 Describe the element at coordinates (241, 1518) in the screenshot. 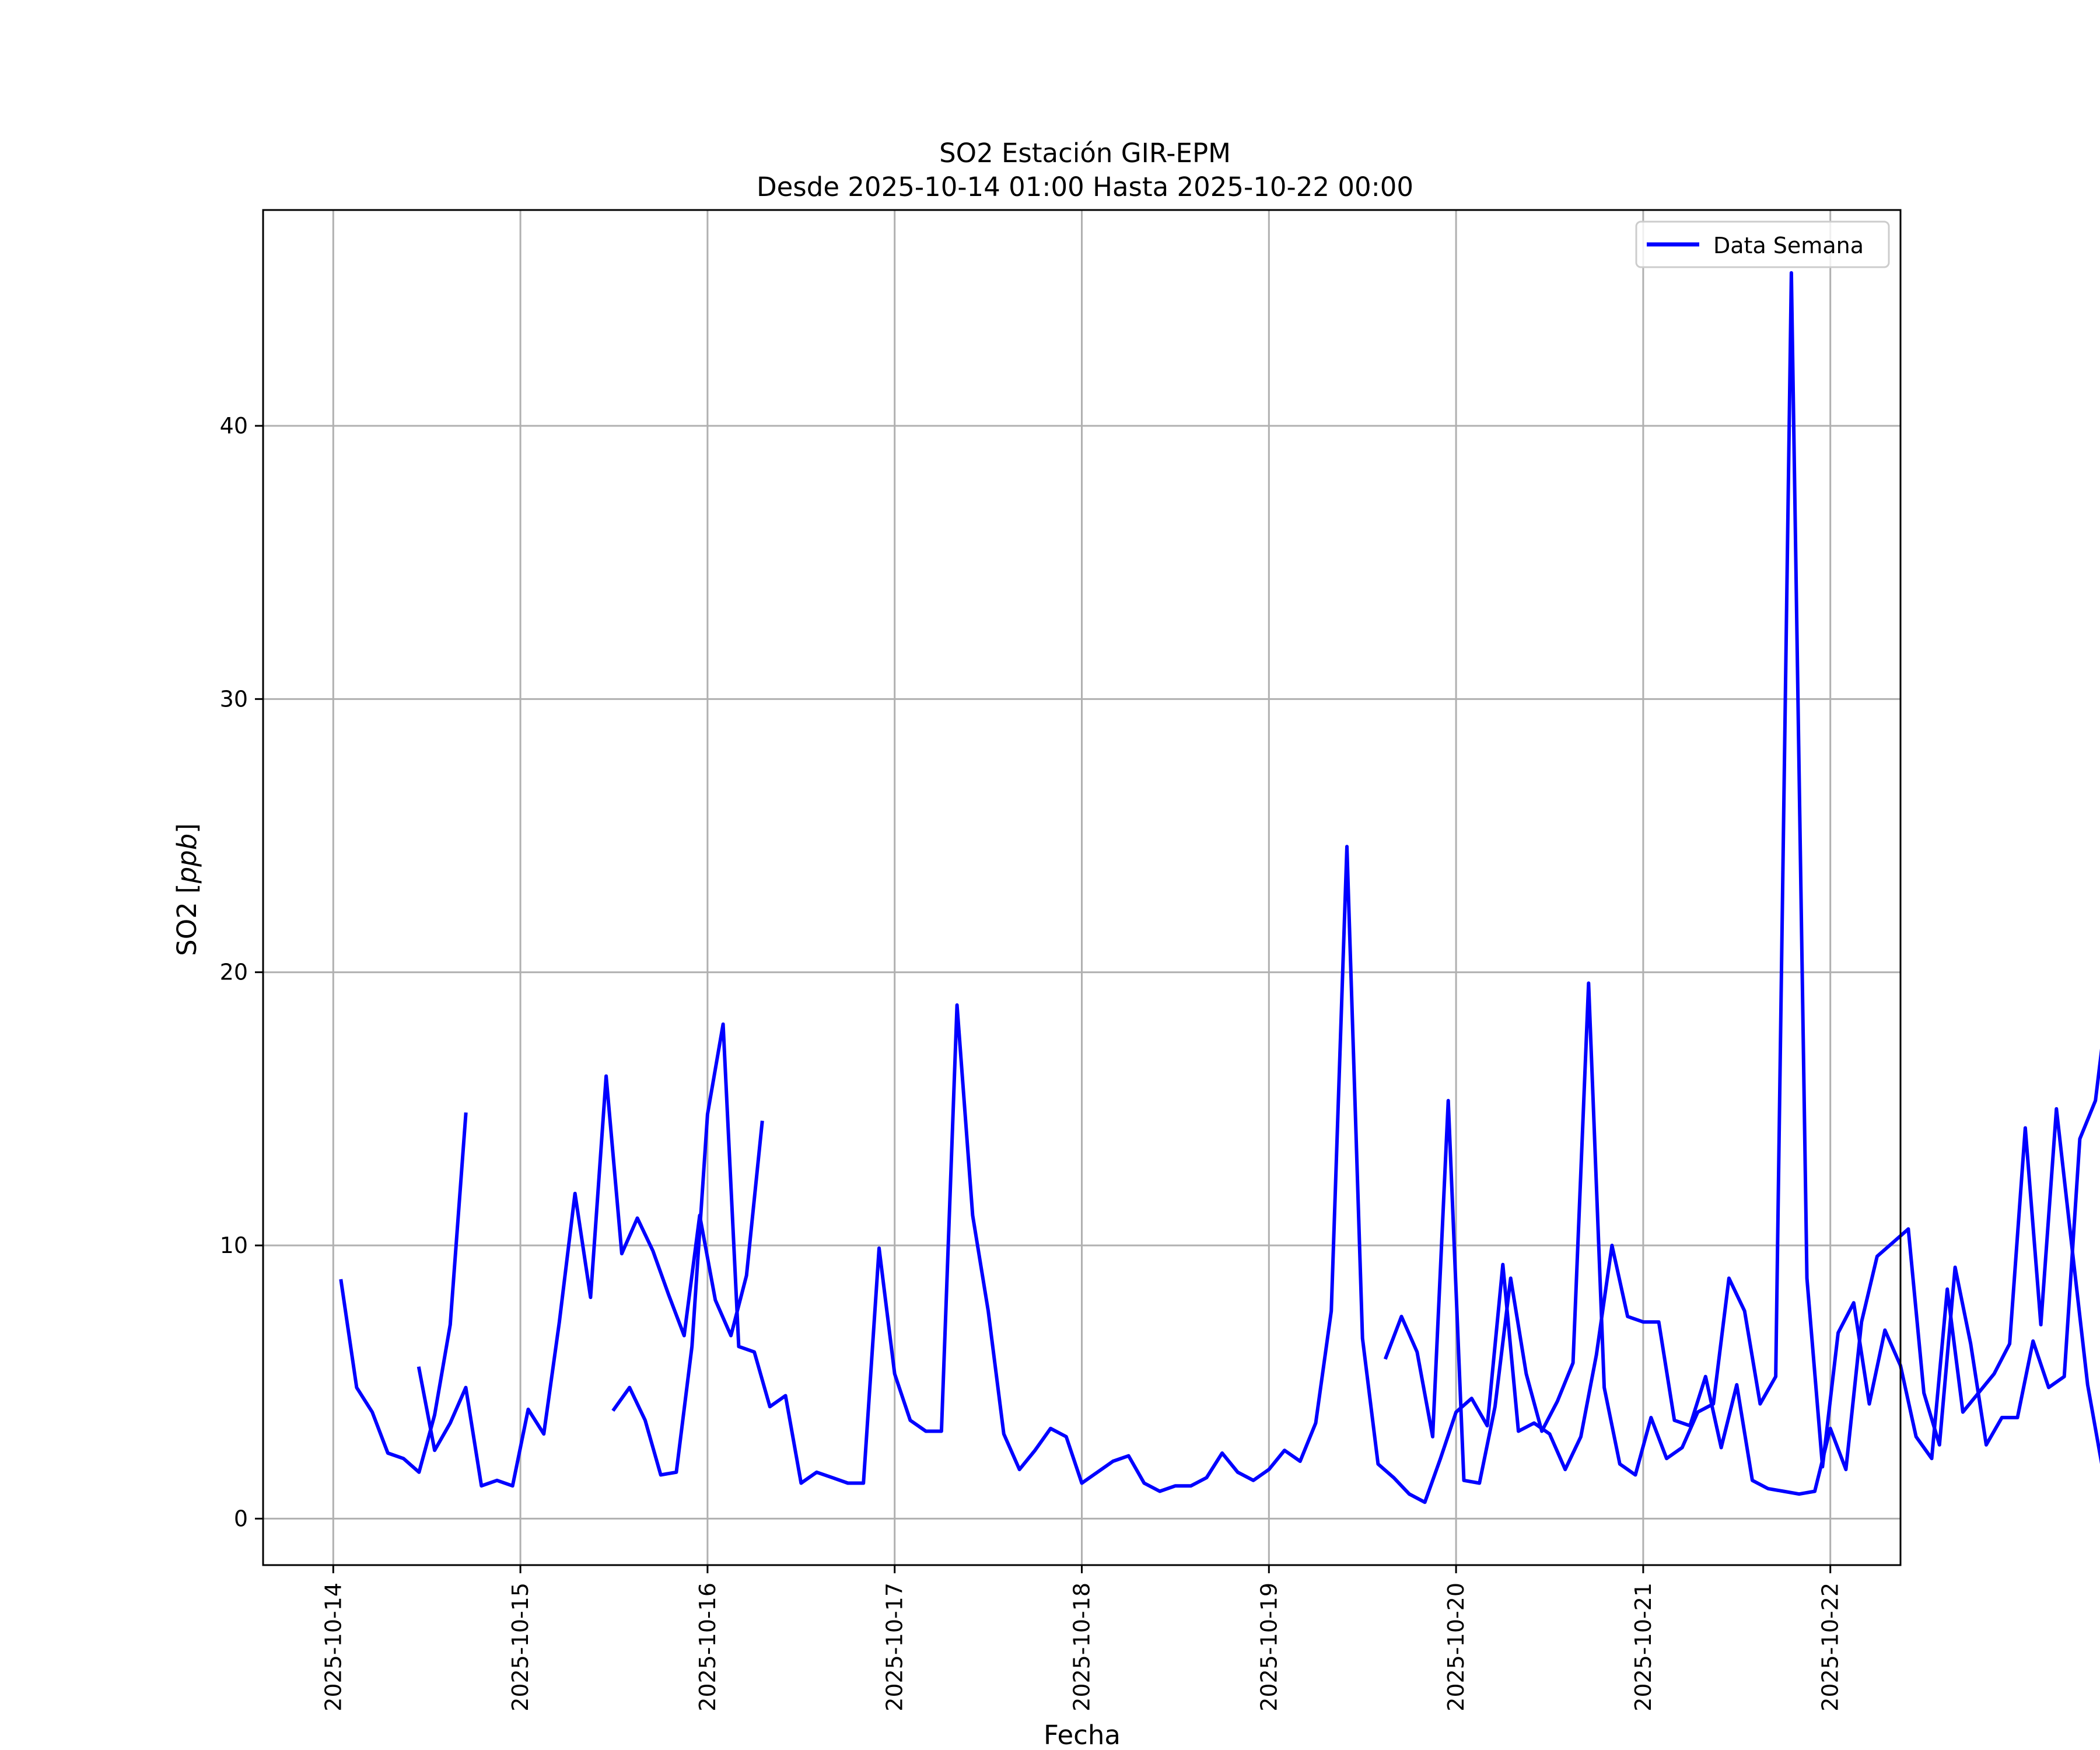

I see `y-tick-label: 0` at that location.